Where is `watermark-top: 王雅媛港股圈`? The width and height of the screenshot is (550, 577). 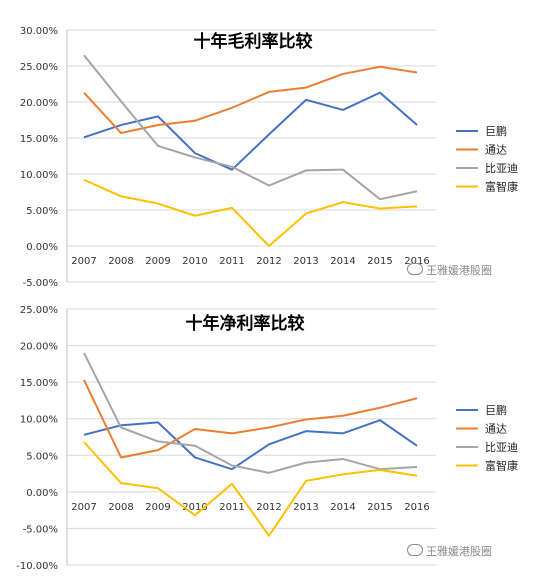
watermark-top: 王雅媛港股圈 is located at coordinates (449, 270).